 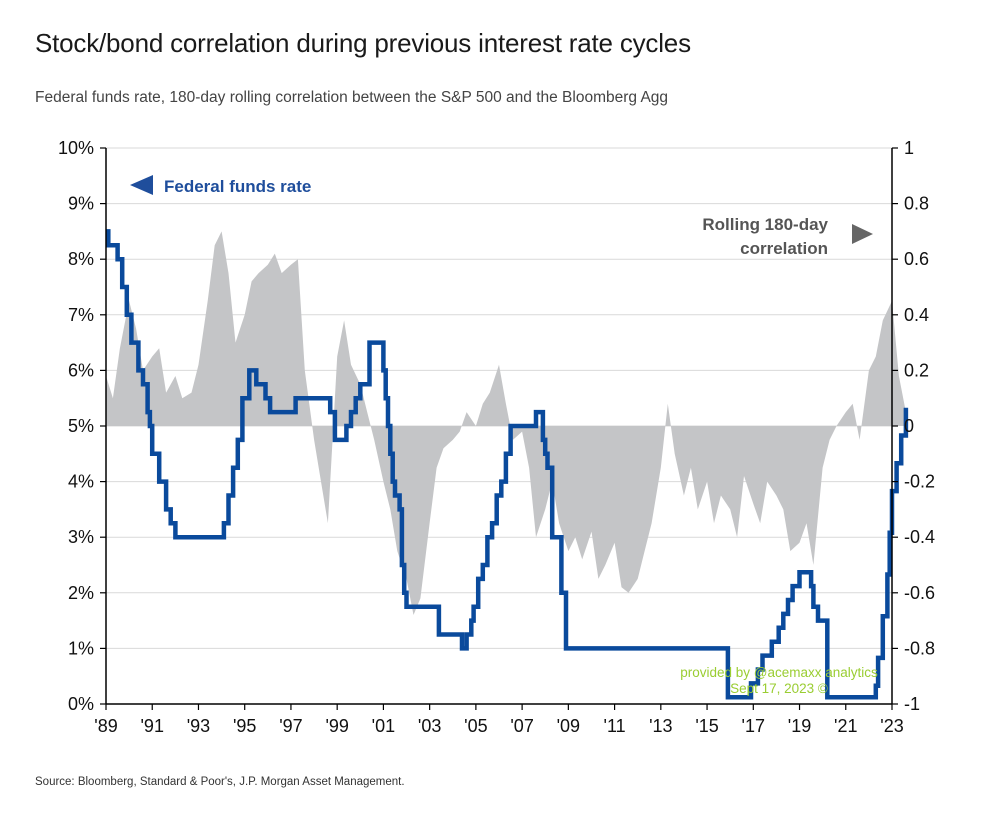 I want to click on right-tick-label: -0.2, so click(x=919, y=482).